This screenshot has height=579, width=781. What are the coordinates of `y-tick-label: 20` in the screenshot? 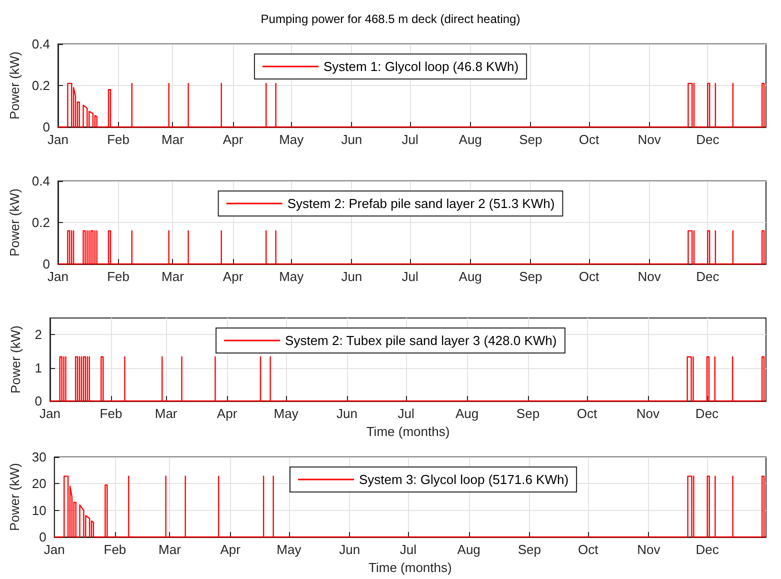 It's located at (39, 484).